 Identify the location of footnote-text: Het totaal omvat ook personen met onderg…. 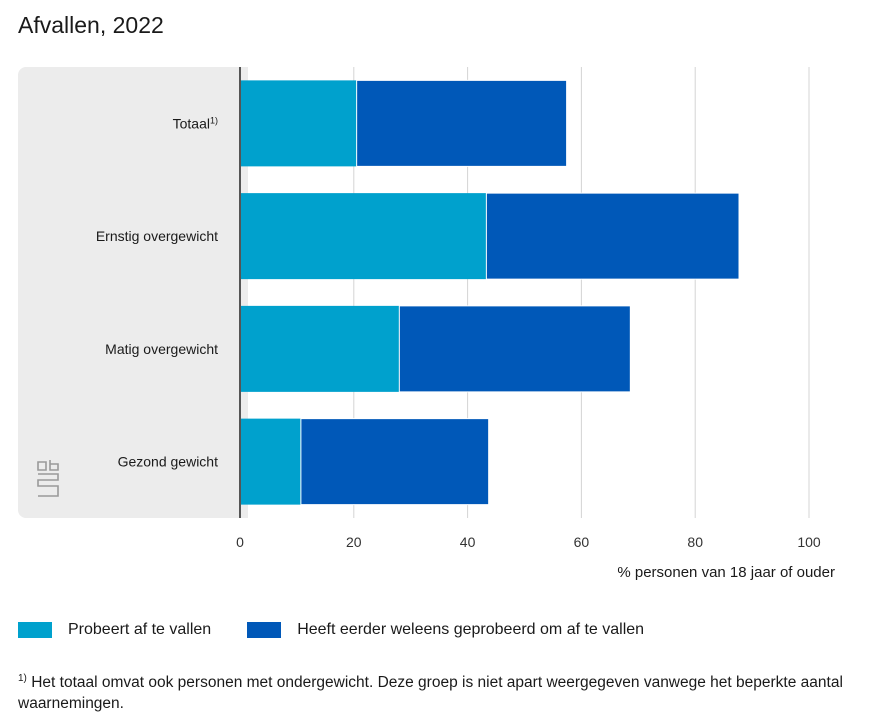
(430, 693).